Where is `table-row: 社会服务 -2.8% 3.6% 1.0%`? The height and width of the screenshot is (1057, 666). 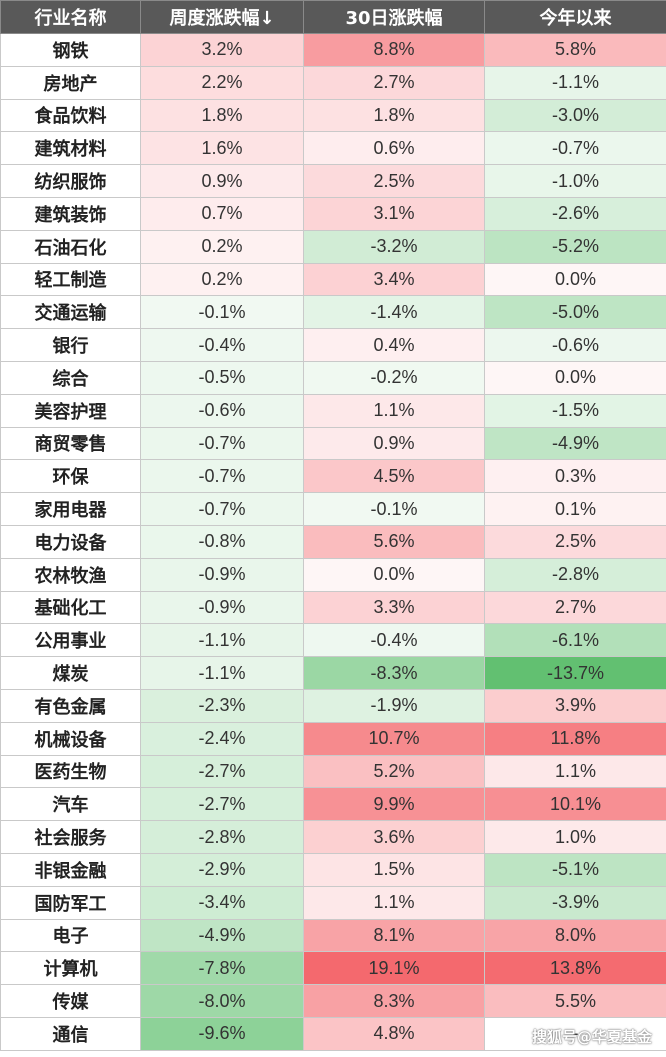
table-row: 社会服务 -2.8% 3.6% 1.0% is located at coordinates (333, 837).